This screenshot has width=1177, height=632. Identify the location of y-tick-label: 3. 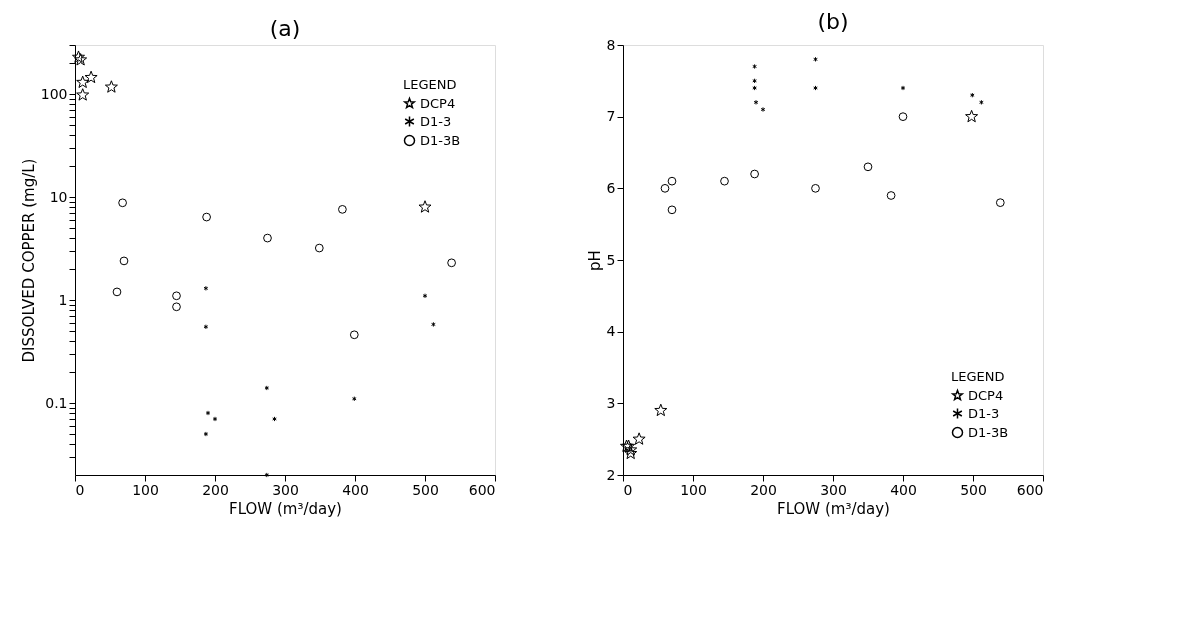
(611, 402).